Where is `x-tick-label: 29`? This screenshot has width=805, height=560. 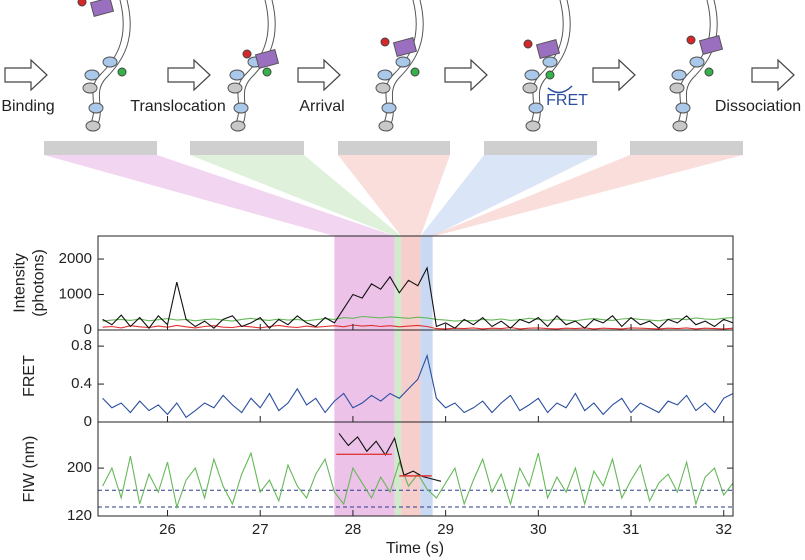
x-tick-label: 29 is located at coordinates (445, 529).